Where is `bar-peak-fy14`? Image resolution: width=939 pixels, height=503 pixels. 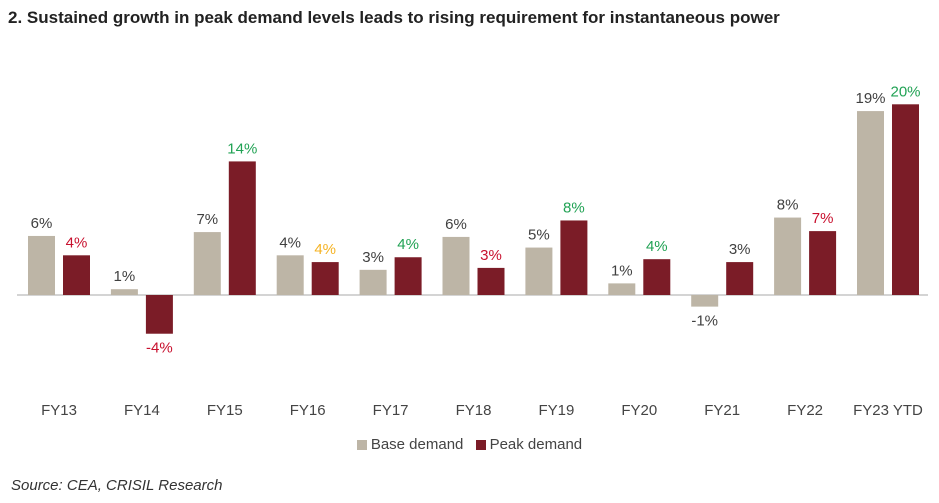
bar-peak-fy14 is located at coordinates (159, 314).